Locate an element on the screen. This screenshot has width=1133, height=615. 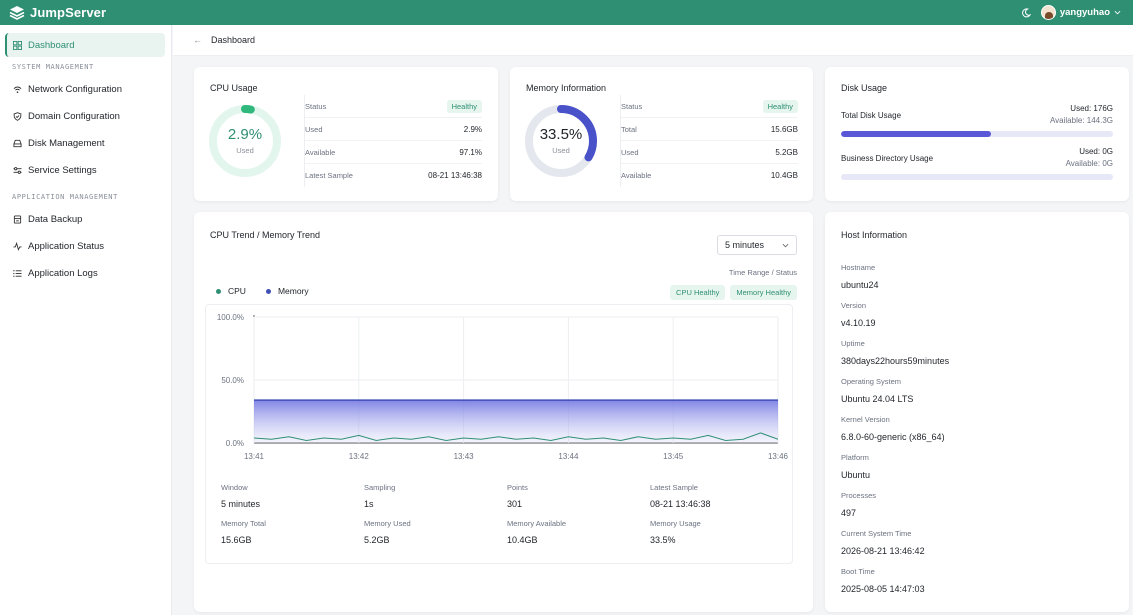
memory-gauge: 33.5% Used is located at coordinates (561, 141).